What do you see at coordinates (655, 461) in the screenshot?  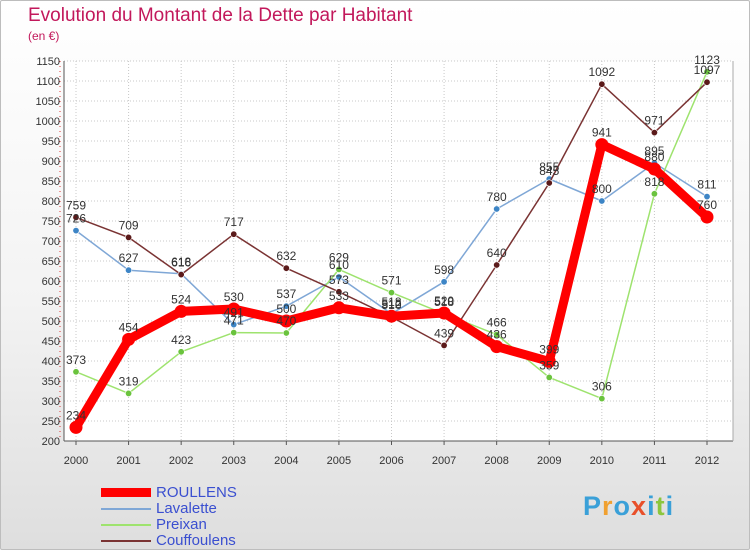 I see `x-tick-label: 2011` at bounding box center [655, 461].